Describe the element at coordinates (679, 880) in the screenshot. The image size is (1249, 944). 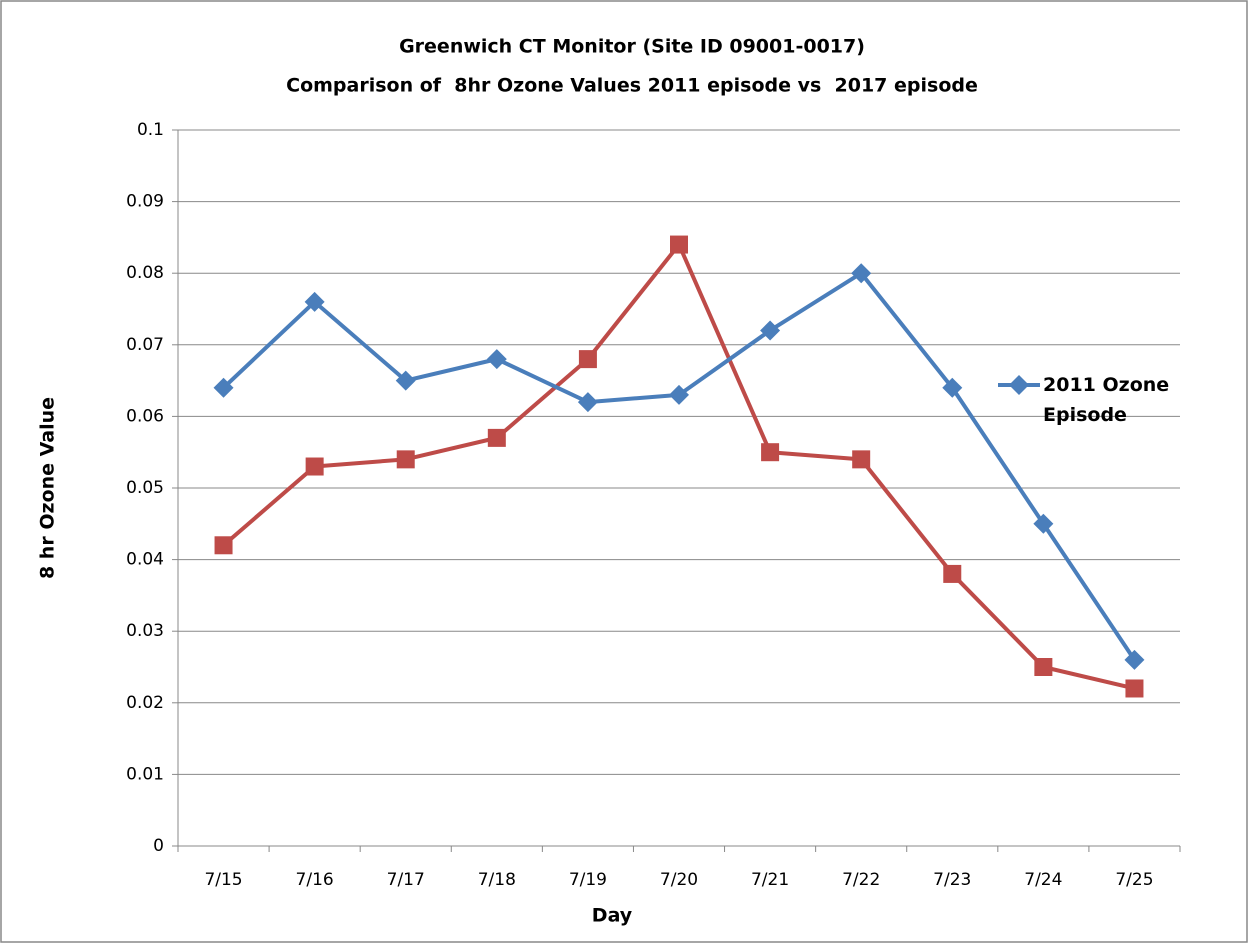
I see `x-tick-label: 7/20` at that location.